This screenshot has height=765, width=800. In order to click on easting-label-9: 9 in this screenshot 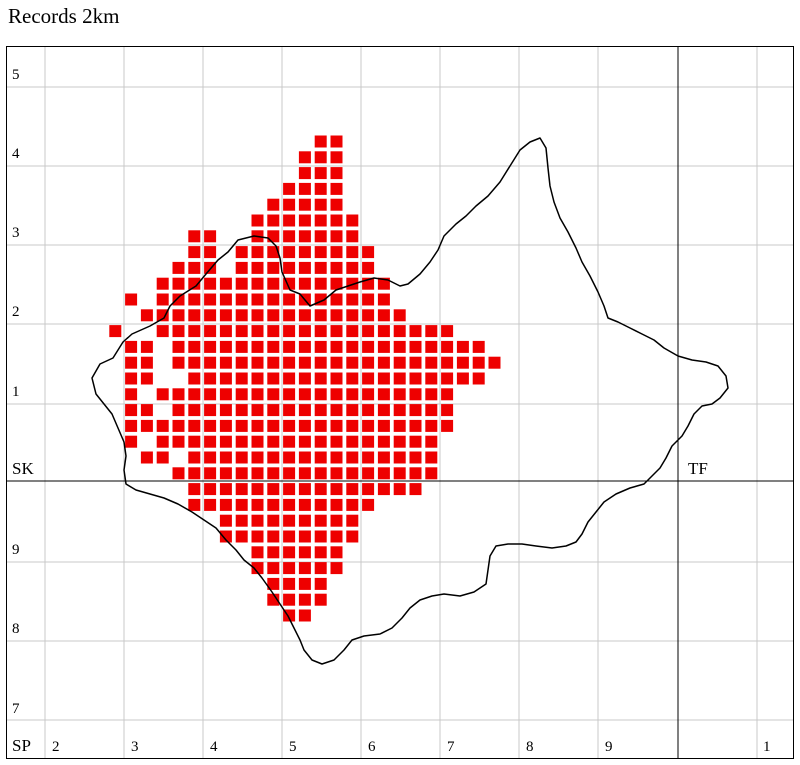, I will do `click(609, 747)`.